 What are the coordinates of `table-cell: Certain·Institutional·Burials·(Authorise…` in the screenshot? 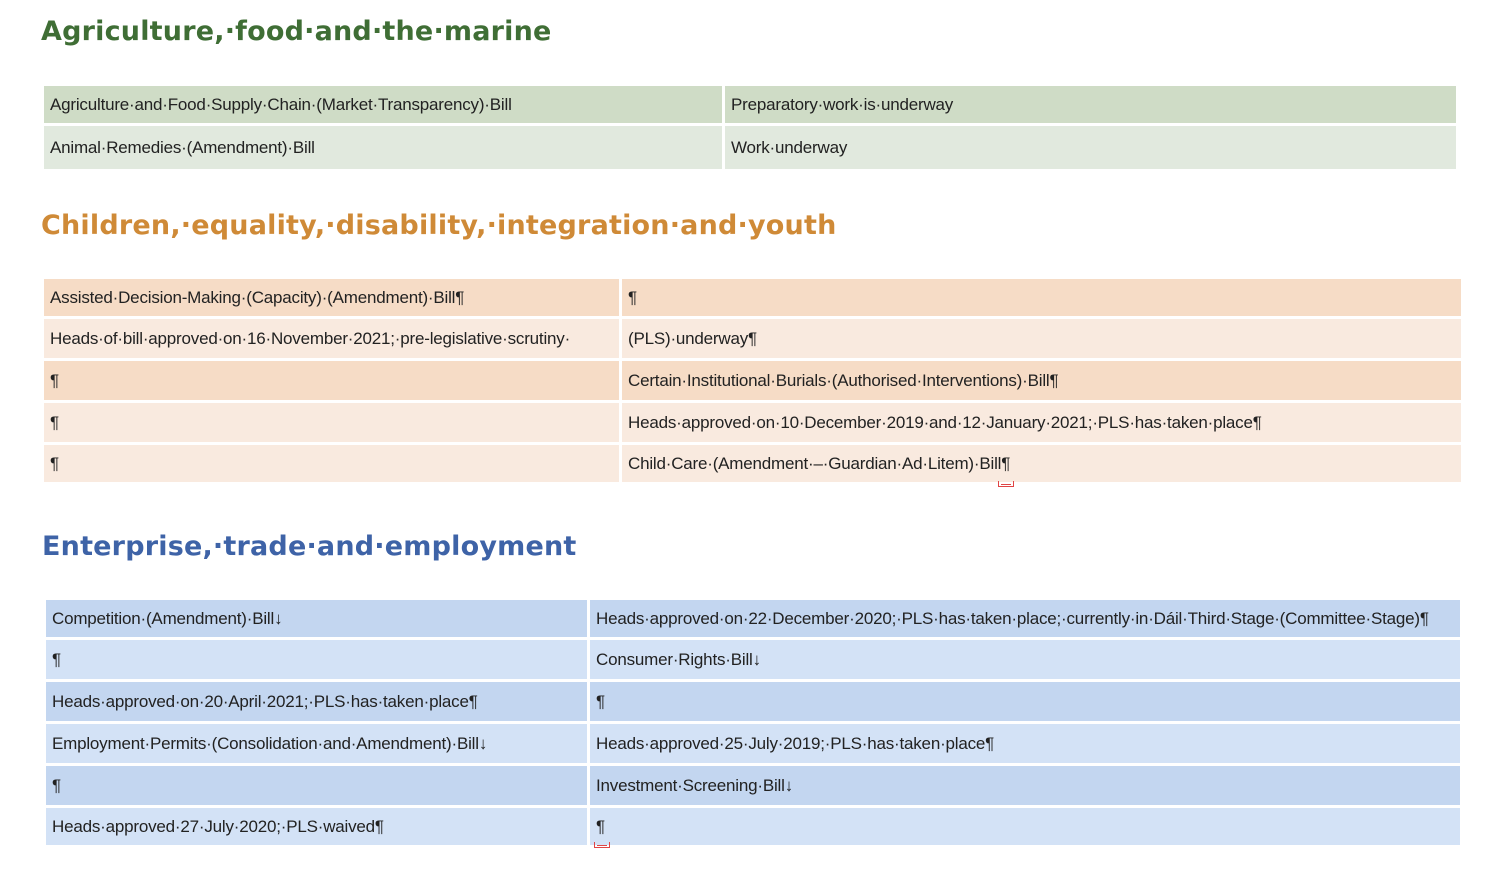 It's located at (1041, 380).